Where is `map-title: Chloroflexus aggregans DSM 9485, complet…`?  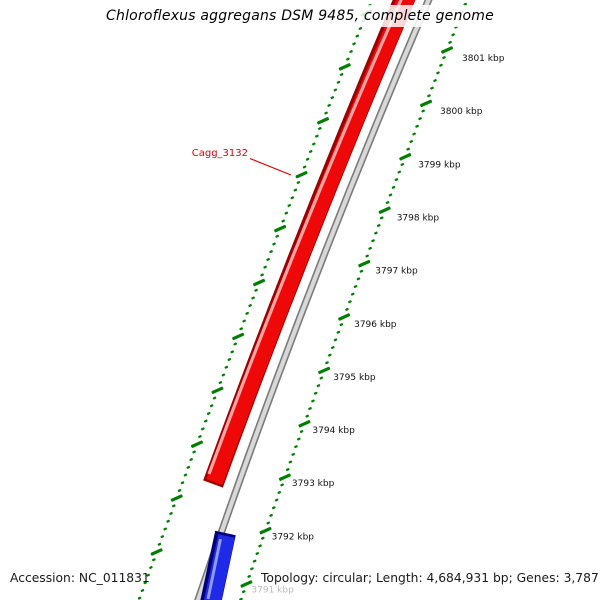 map-title: Chloroflexus aggregans DSM 9485, complet… is located at coordinates (300, 16).